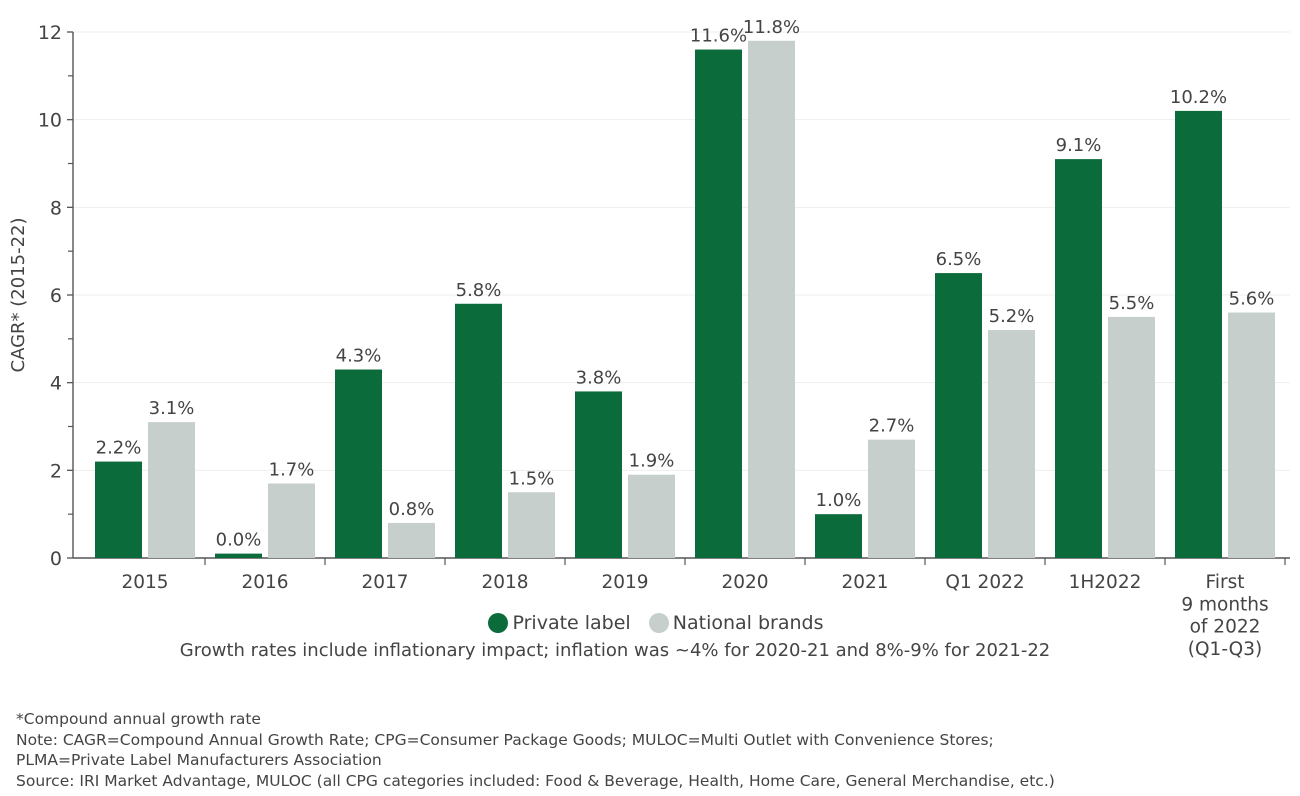 The height and width of the screenshot is (796, 1300). What do you see at coordinates (748, 622) in the screenshot?
I see `legend-label-national-brands: National brands` at bounding box center [748, 622].